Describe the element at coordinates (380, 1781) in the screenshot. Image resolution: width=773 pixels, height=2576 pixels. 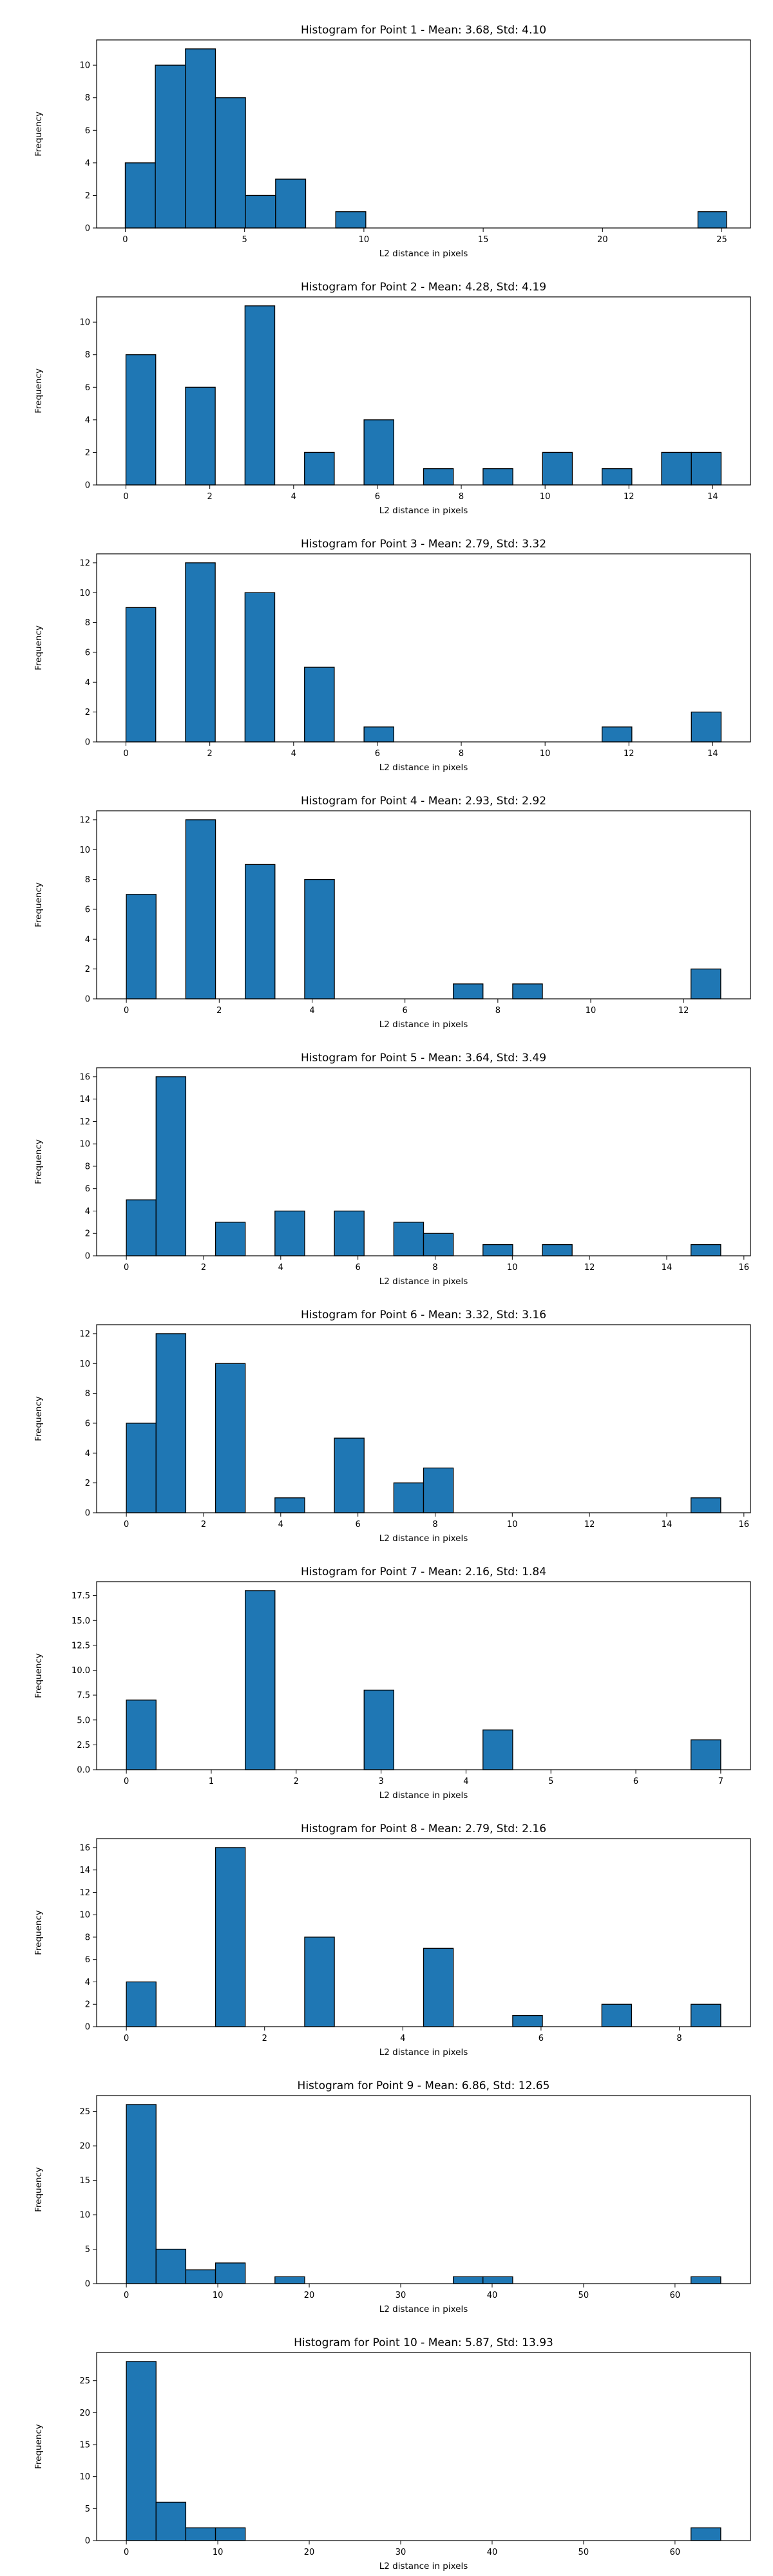
I see `x-tick-label: 3` at that location.